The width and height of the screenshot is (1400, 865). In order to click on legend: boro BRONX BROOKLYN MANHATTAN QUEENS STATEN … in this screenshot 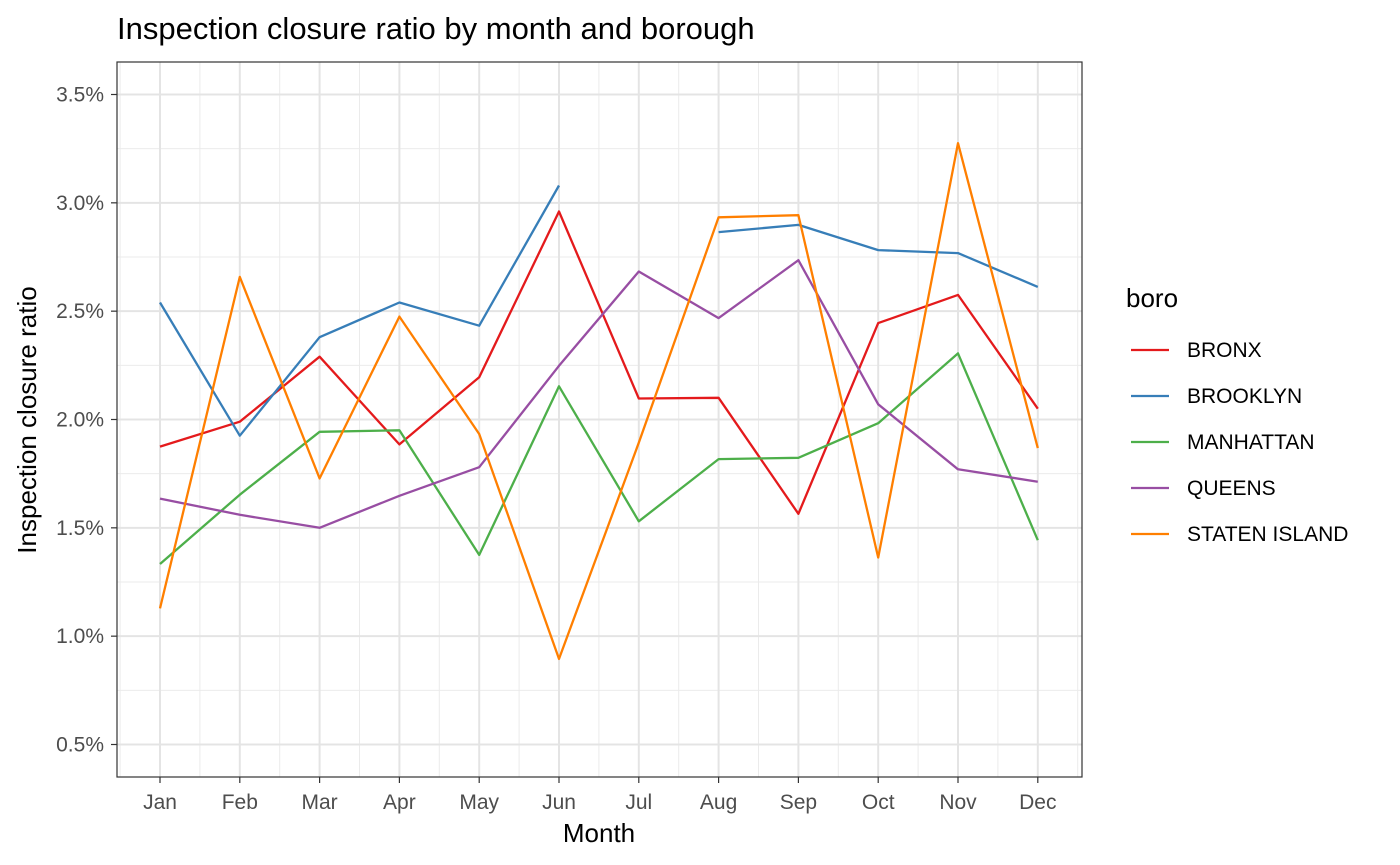, I will do `click(1237, 414)`.